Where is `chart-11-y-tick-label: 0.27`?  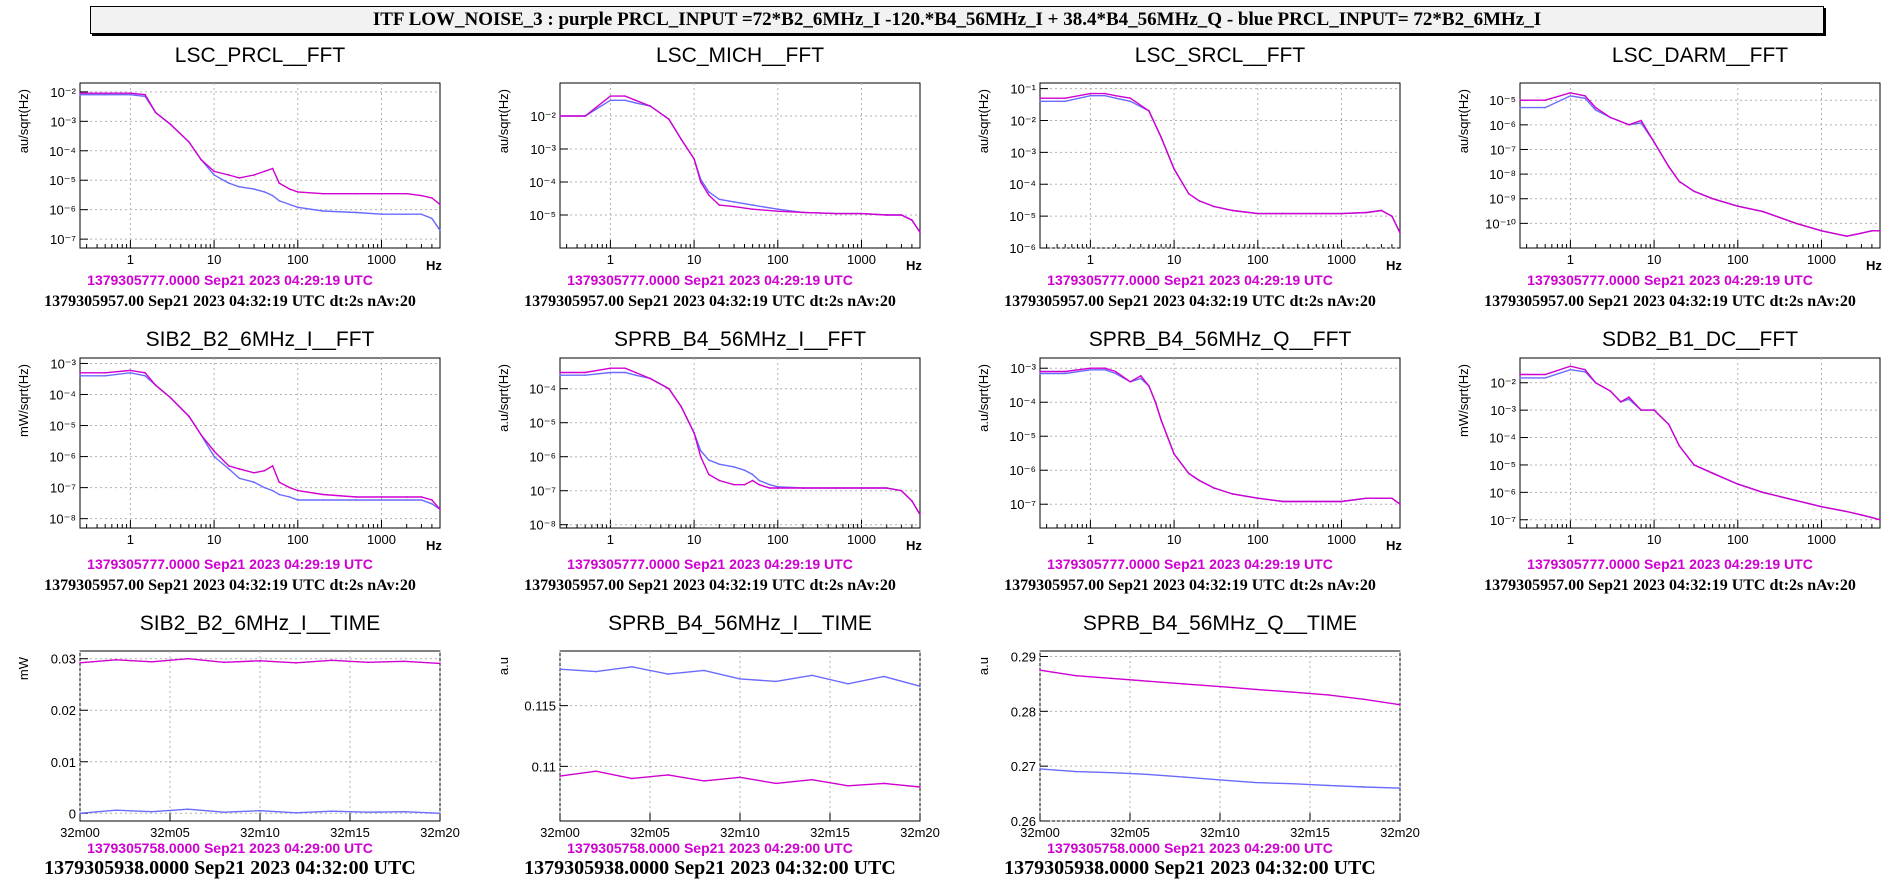 chart-11-y-tick-label: 0.27 is located at coordinates (1023, 766).